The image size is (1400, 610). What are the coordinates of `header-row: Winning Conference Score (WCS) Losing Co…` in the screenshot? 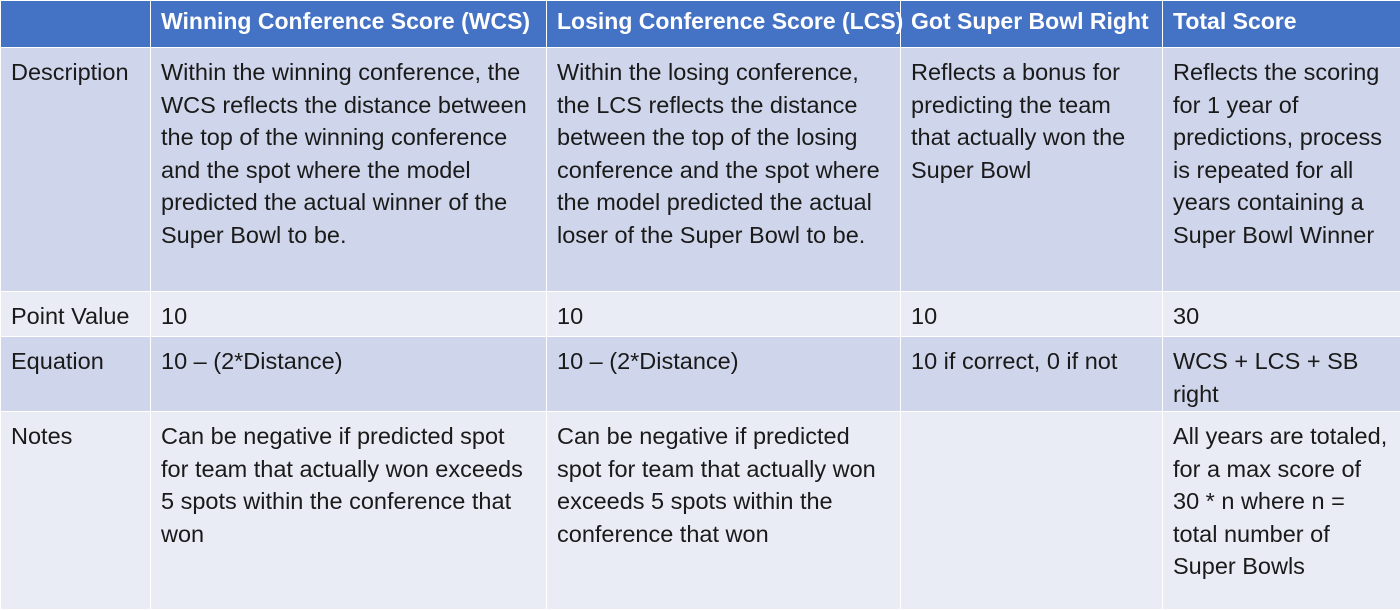 It's located at (700, 24).